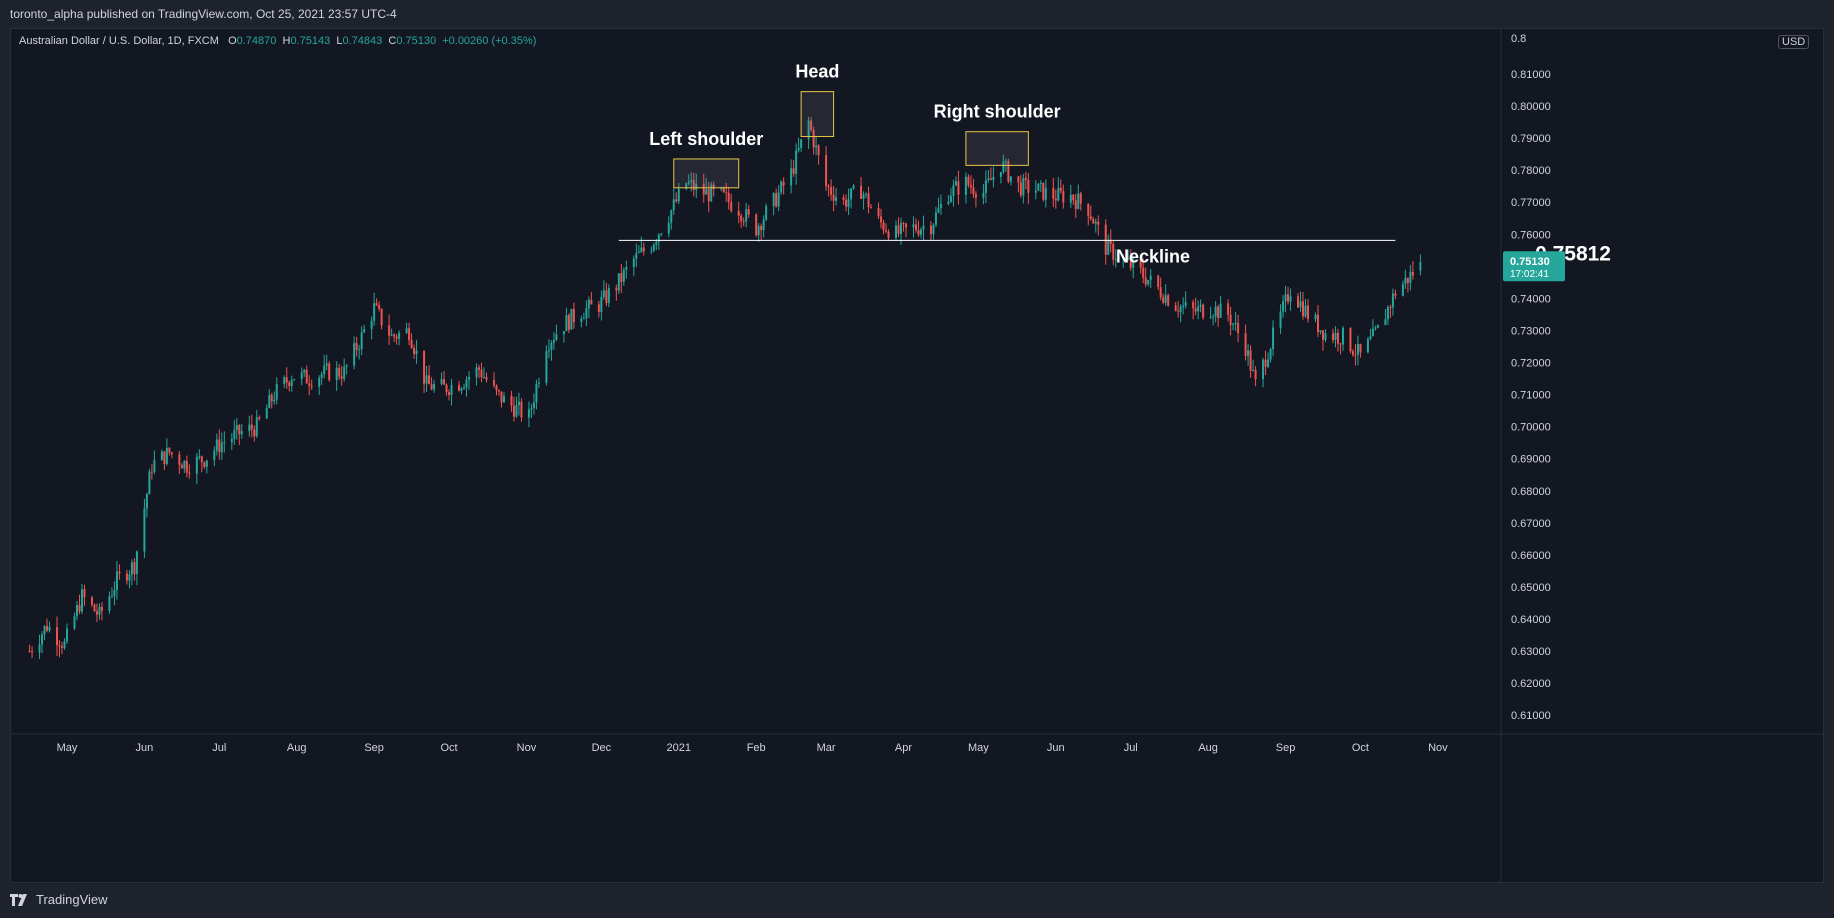 This screenshot has height=918, width=1834. I want to click on currency-button: USD, so click(1794, 42).